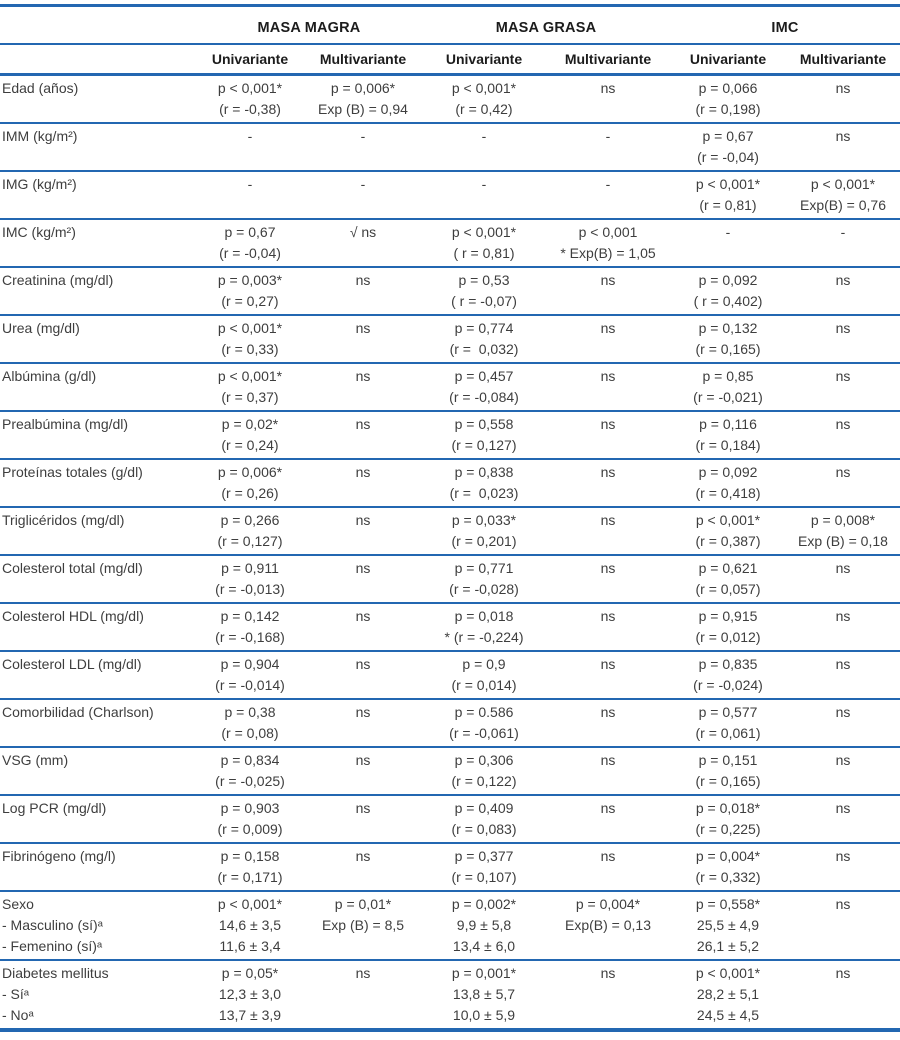 Image resolution: width=900 pixels, height=1040 pixels. I want to click on data-cell: p = 0,53( r = -0,07), so click(484, 291).